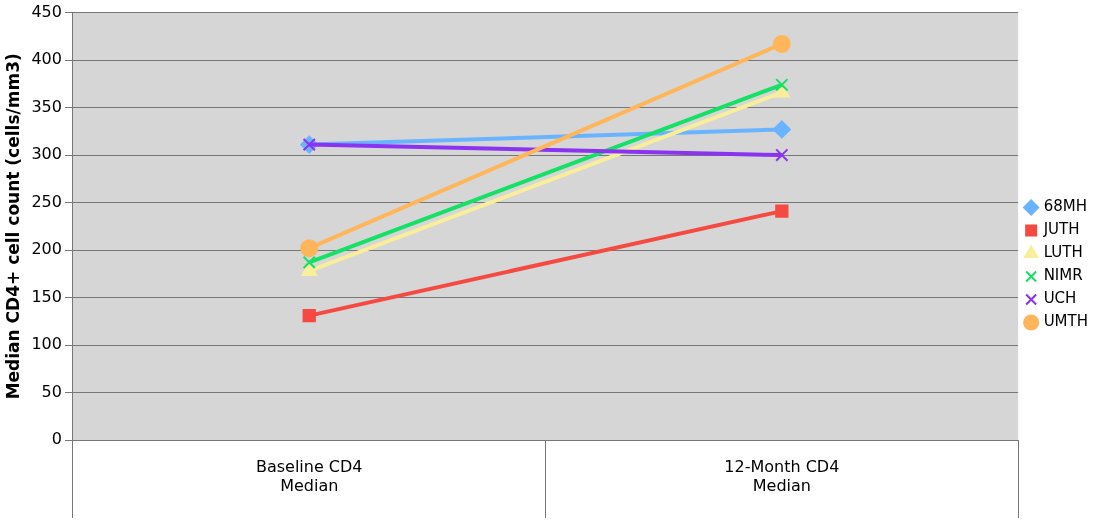 The height and width of the screenshot is (522, 1118). Describe the element at coordinates (1060, 298) in the screenshot. I see `legend-label: UCH` at that location.